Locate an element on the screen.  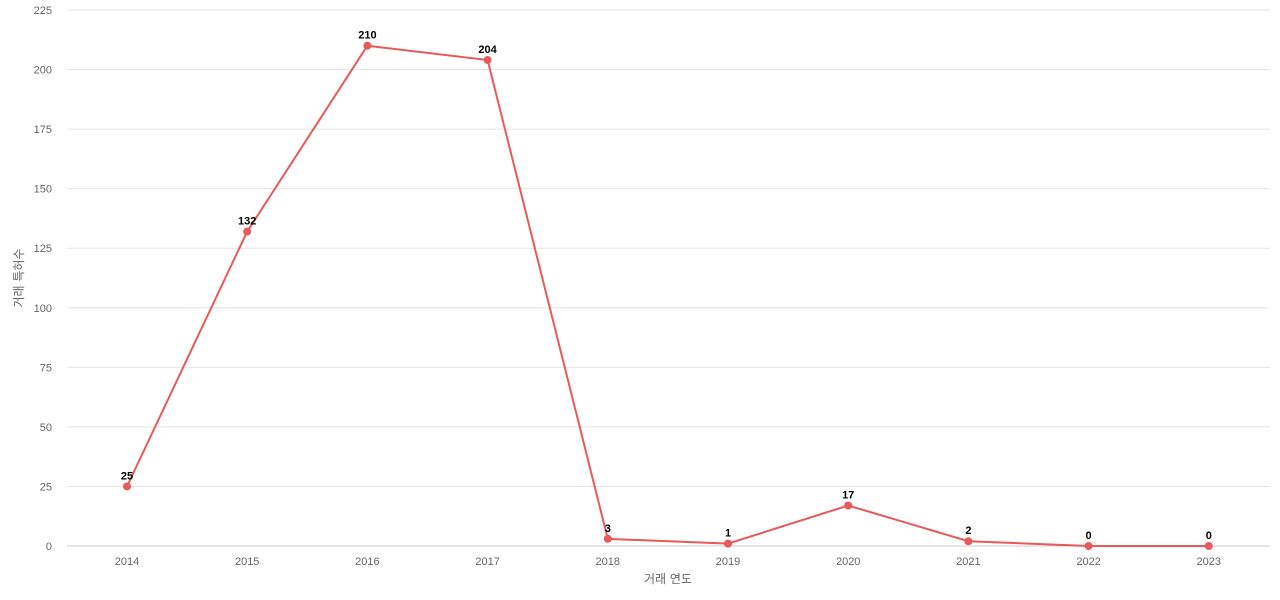
data-label: 210 is located at coordinates (367, 36).